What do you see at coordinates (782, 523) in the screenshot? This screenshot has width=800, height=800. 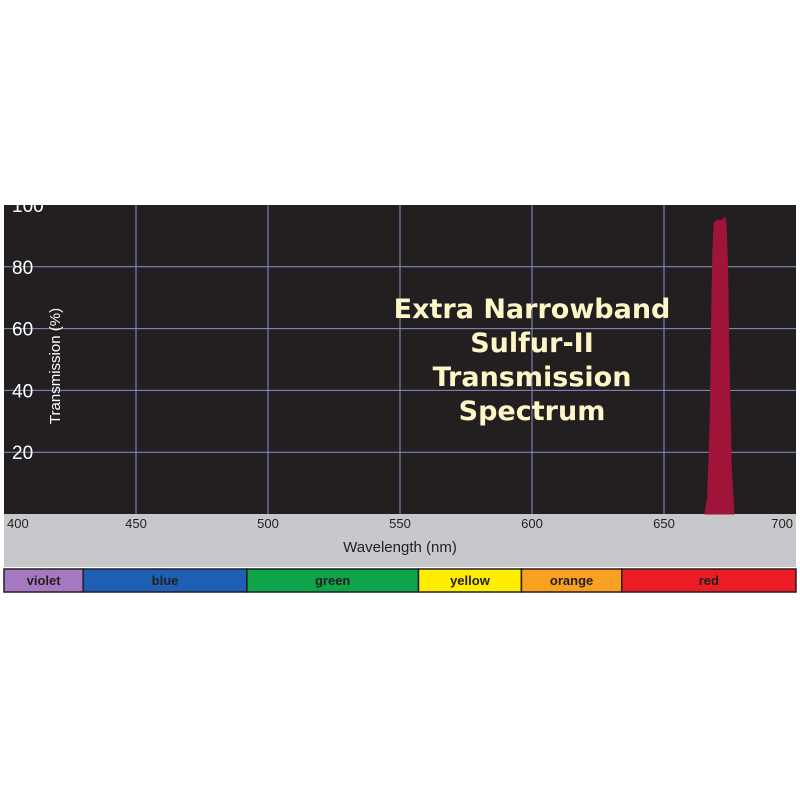 I see `x-tick-label: 700` at bounding box center [782, 523].